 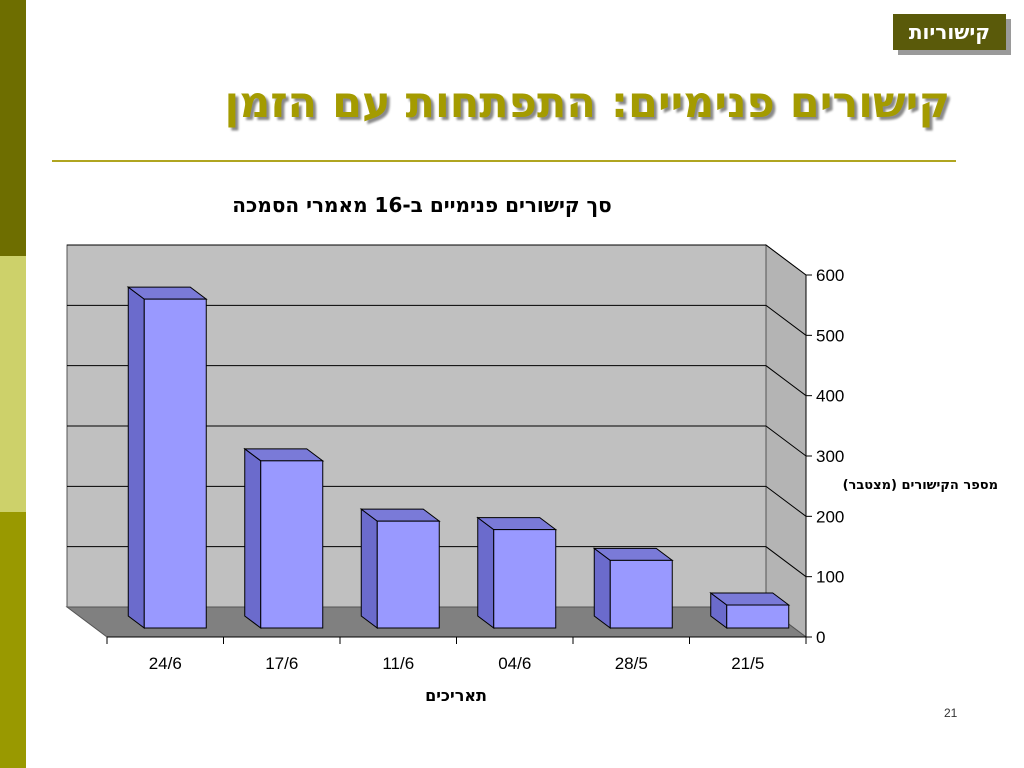 What do you see at coordinates (830, 396) in the screenshot?
I see `y-tick-label: 400` at bounding box center [830, 396].